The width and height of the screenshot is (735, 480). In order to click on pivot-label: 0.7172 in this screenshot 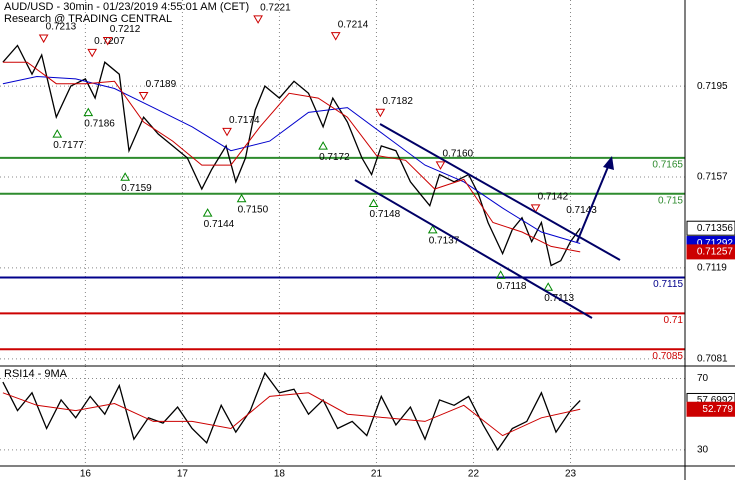, I will do `click(334, 157)`.